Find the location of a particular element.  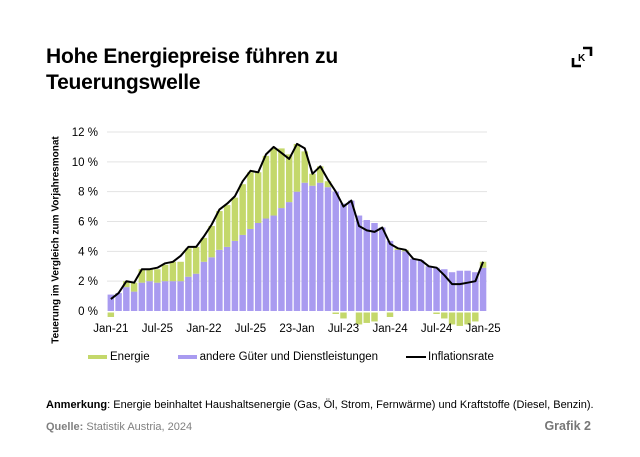

legend-label-andere: andere Güter und Dienstleistungen is located at coordinates (289, 357).